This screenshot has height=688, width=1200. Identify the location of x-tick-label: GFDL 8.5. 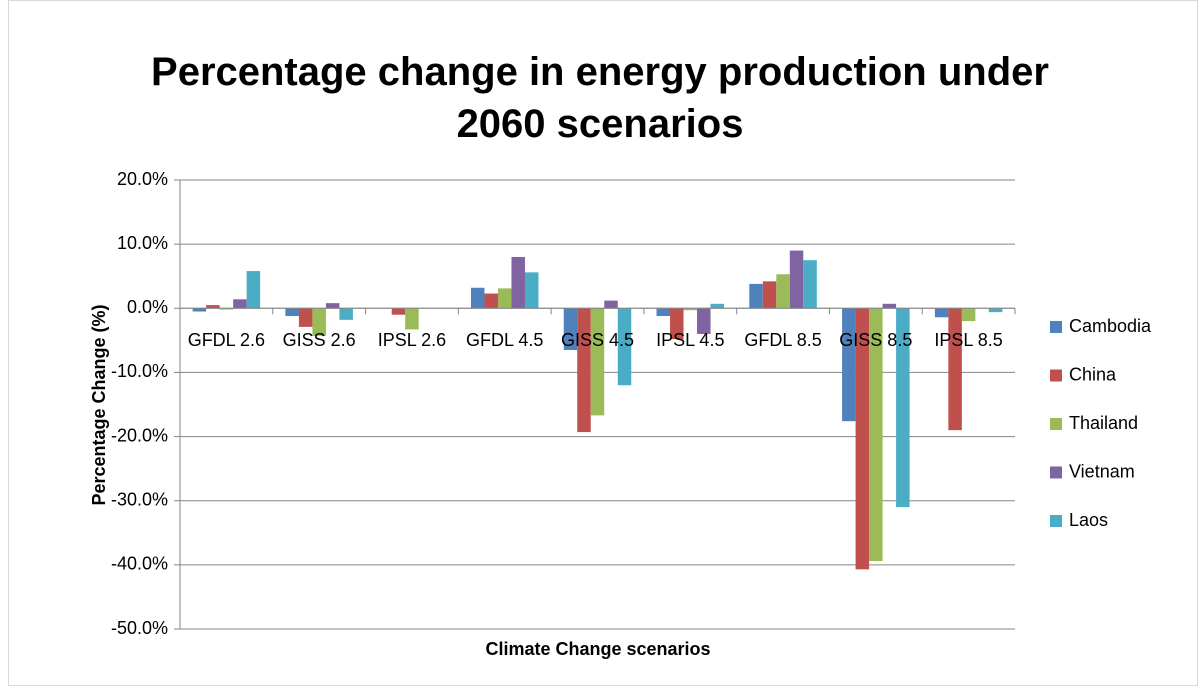
(782, 340).